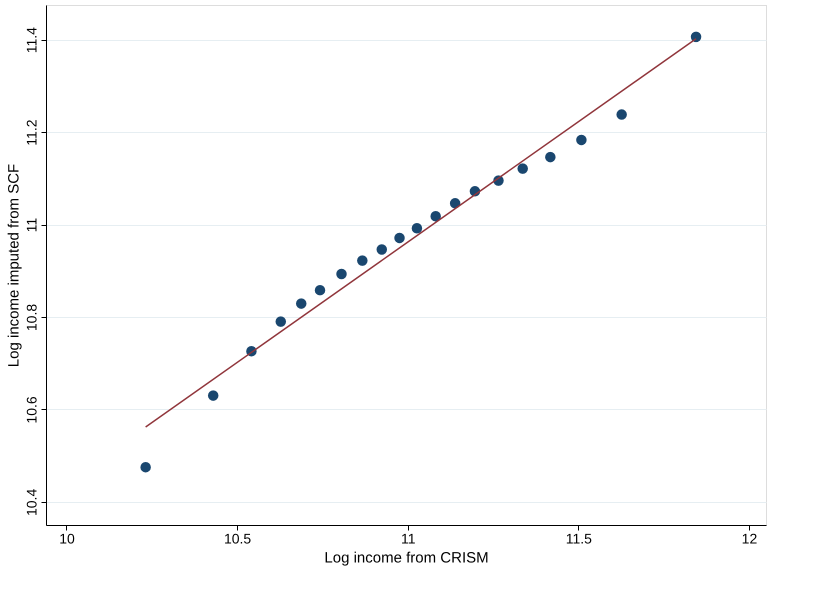  Describe the element at coordinates (32, 318) in the screenshot. I see `y-tick-label: 10.8` at that location.